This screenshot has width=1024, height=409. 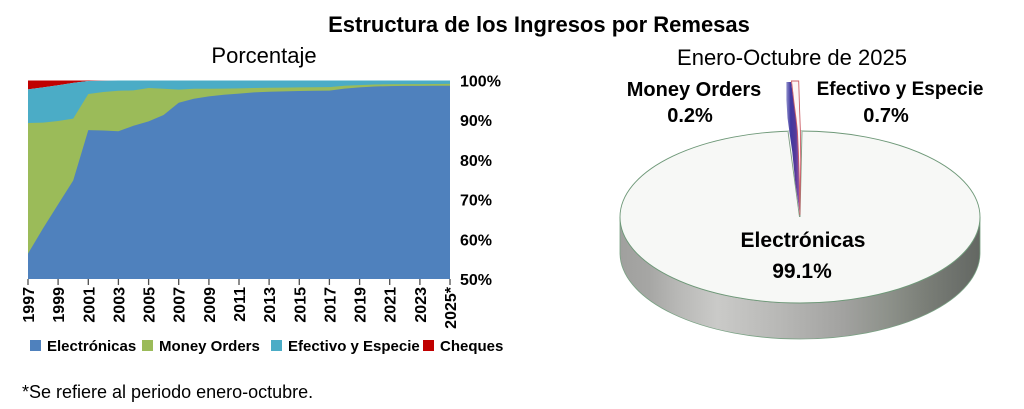 What do you see at coordinates (421, 305) in the screenshot?
I see `svg-text: 2023` at bounding box center [421, 305].